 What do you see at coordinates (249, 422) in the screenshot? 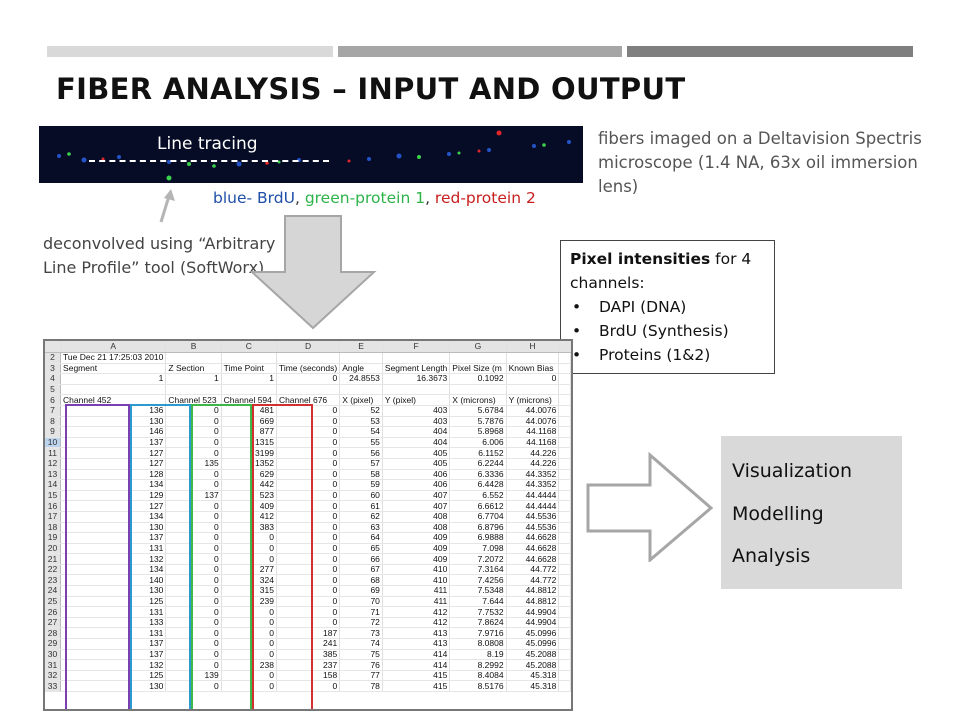
I see `table-cell: 669` at bounding box center [249, 422].